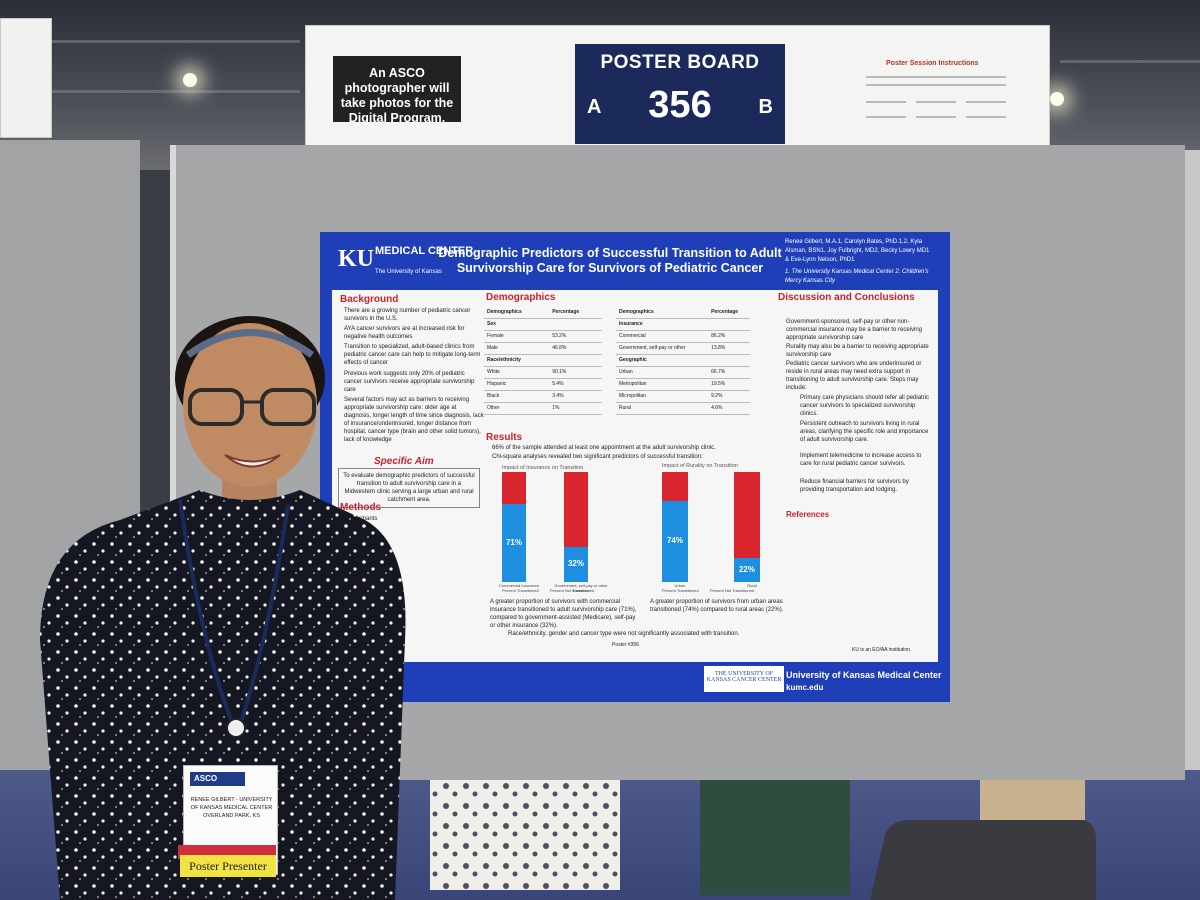  Describe the element at coordinates (932, 63) in the screenshot. I see `session-instructions-title: Poster Session Instructions` at that location.